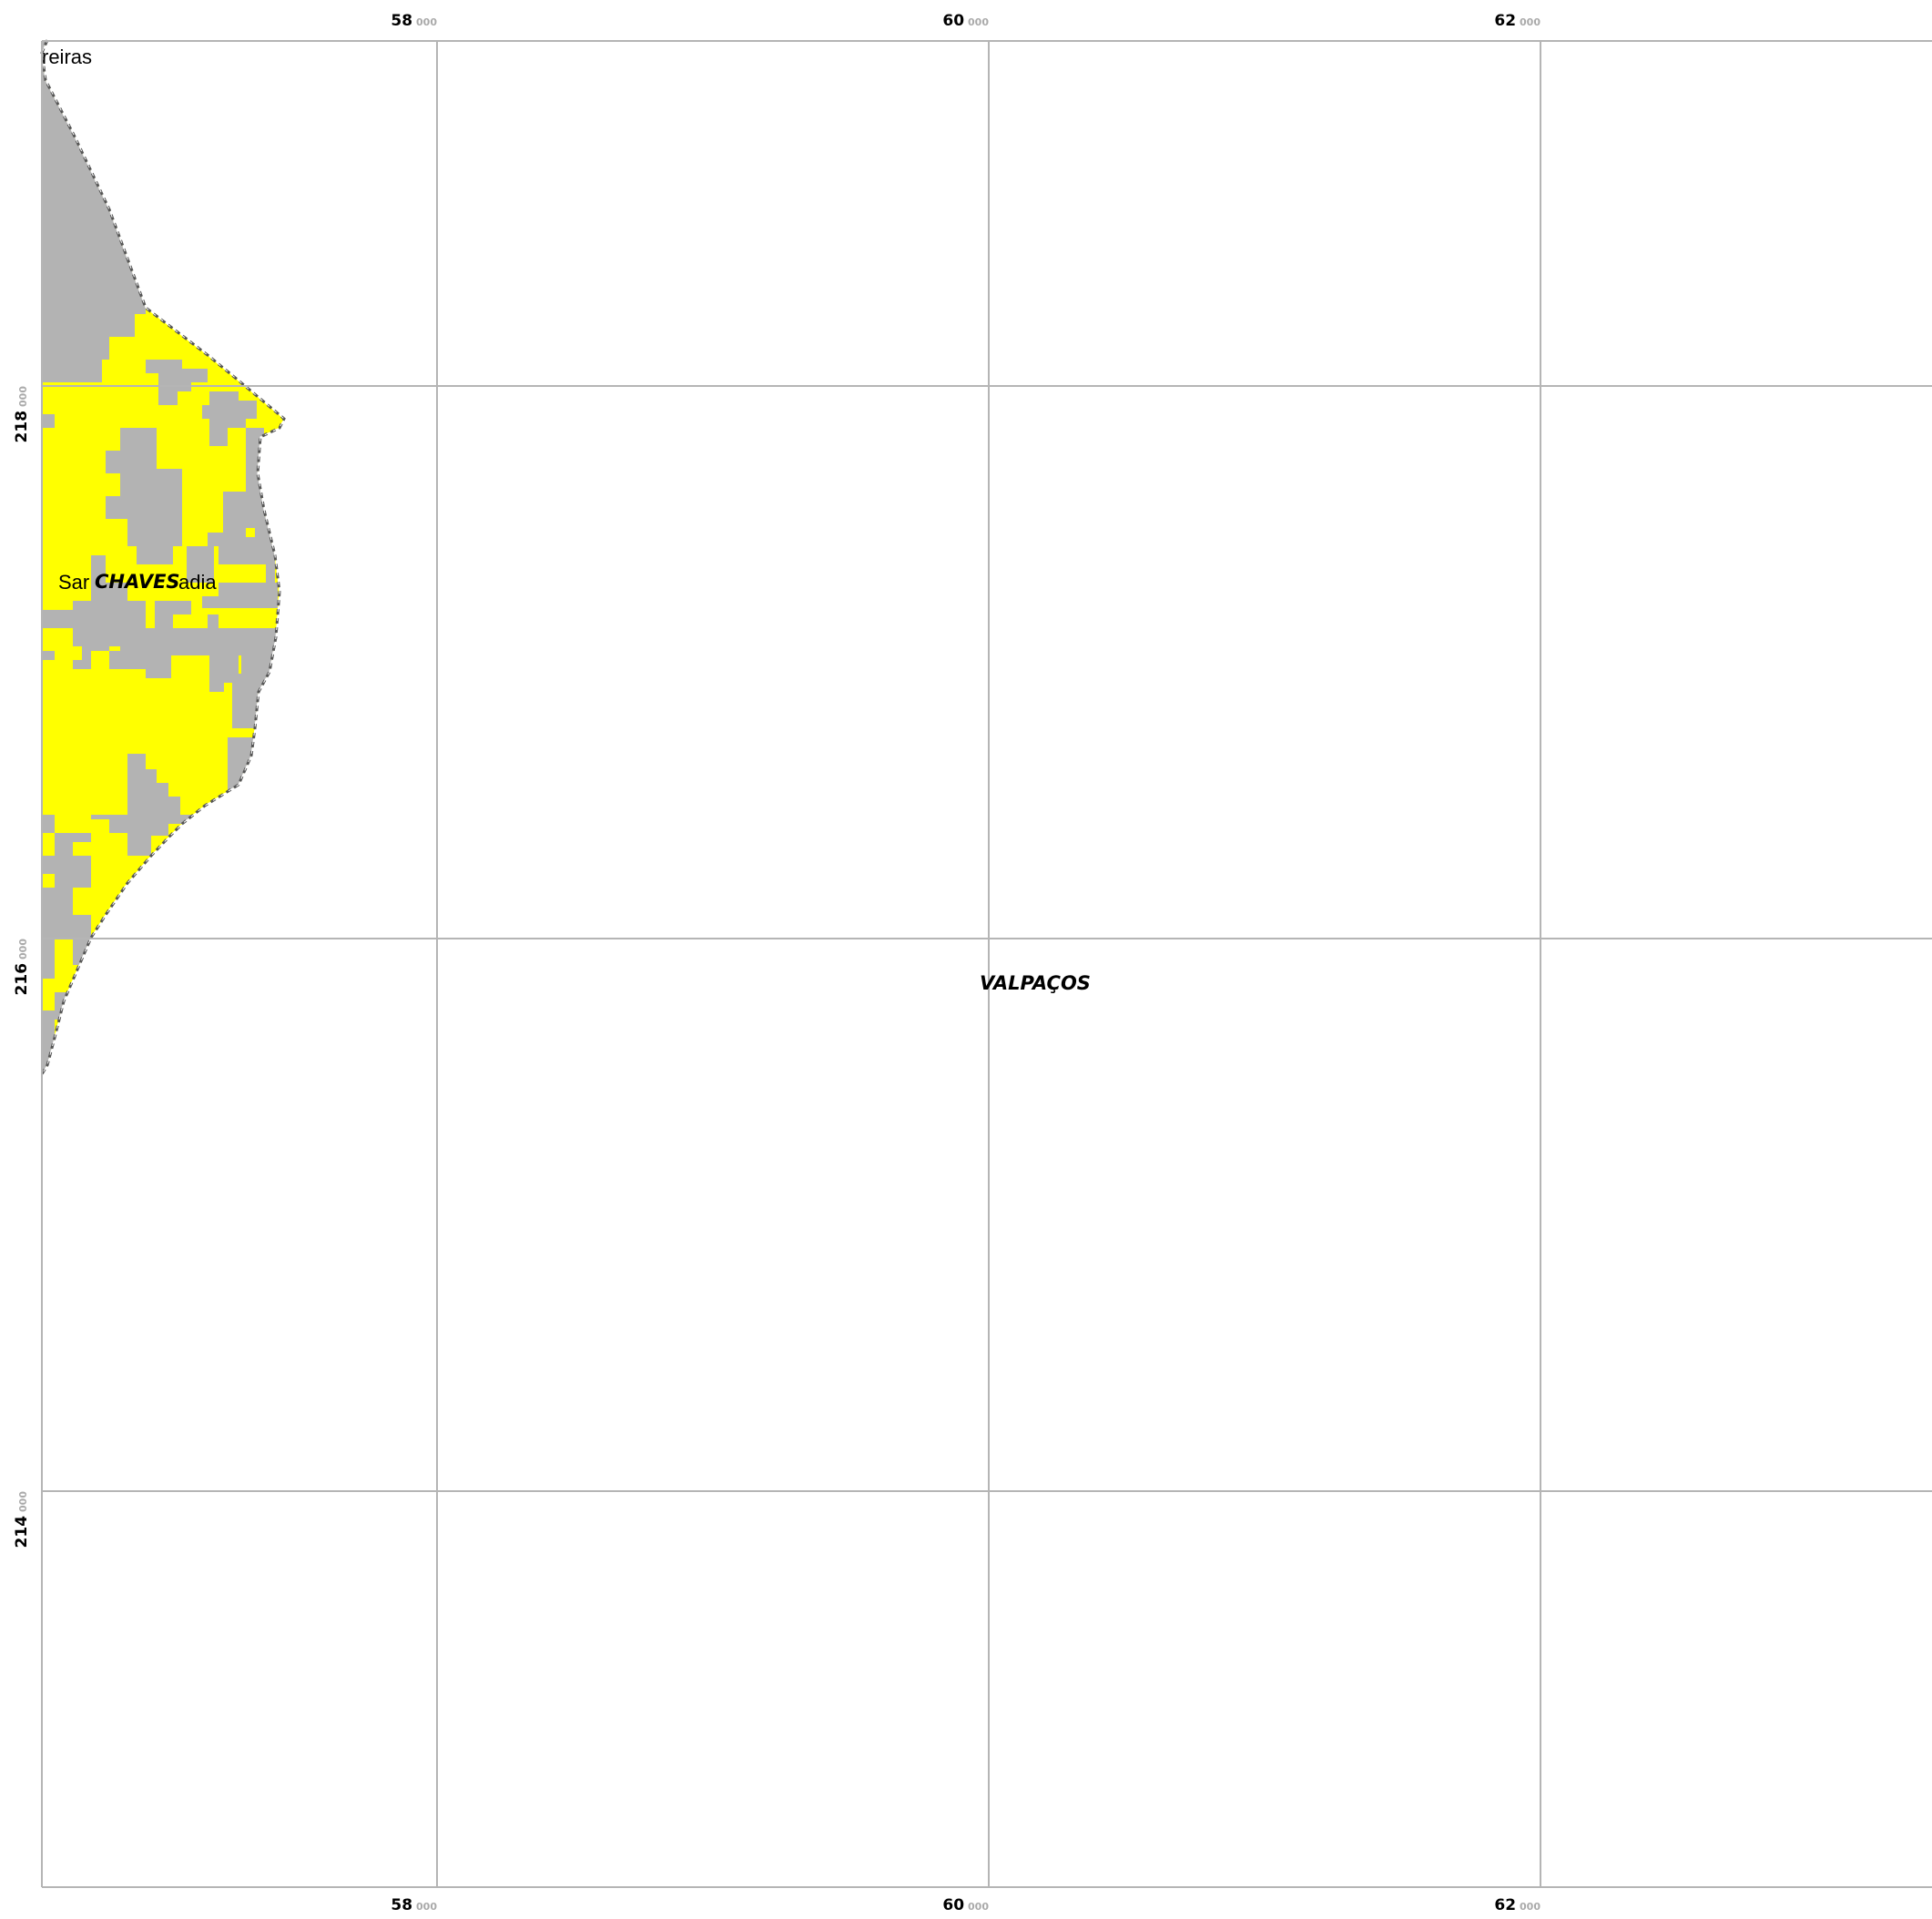 Image resolution: width=1932 pixels, height=1919 pixels. I want to click on land-cover-area, so click(163, 557).